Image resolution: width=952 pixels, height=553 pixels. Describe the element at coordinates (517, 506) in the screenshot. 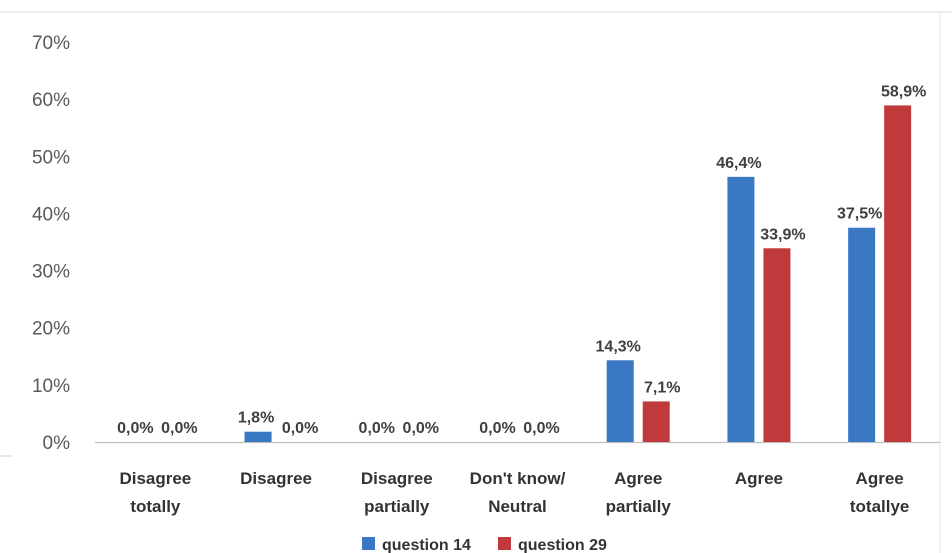

I see `x-category-label-line: Neutral` at that location.